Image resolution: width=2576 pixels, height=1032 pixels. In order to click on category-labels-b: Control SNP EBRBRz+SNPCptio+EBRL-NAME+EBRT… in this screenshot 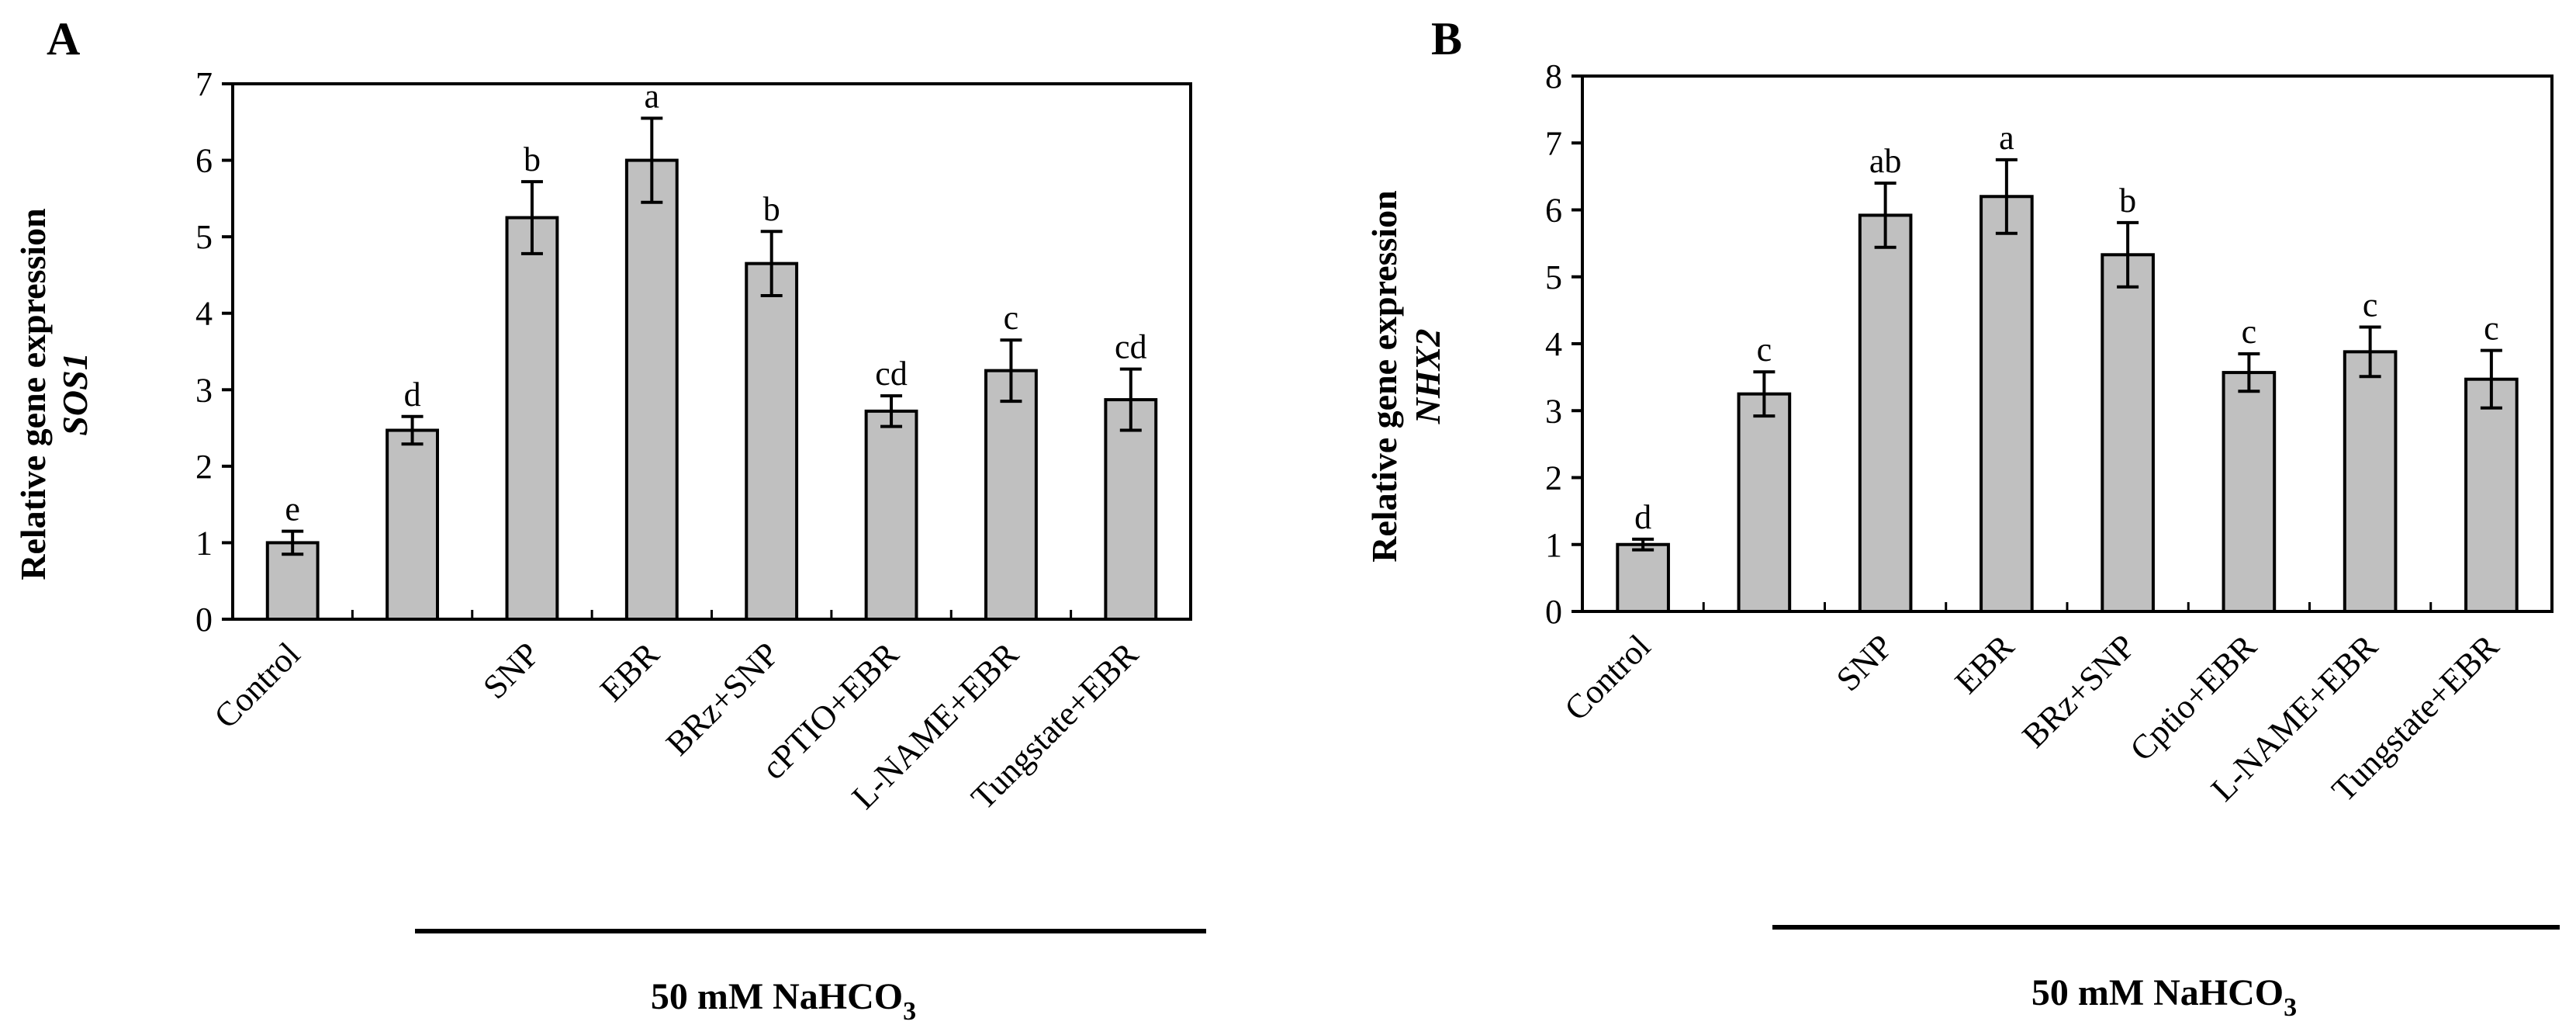, I will do `click(2031, 718)`.